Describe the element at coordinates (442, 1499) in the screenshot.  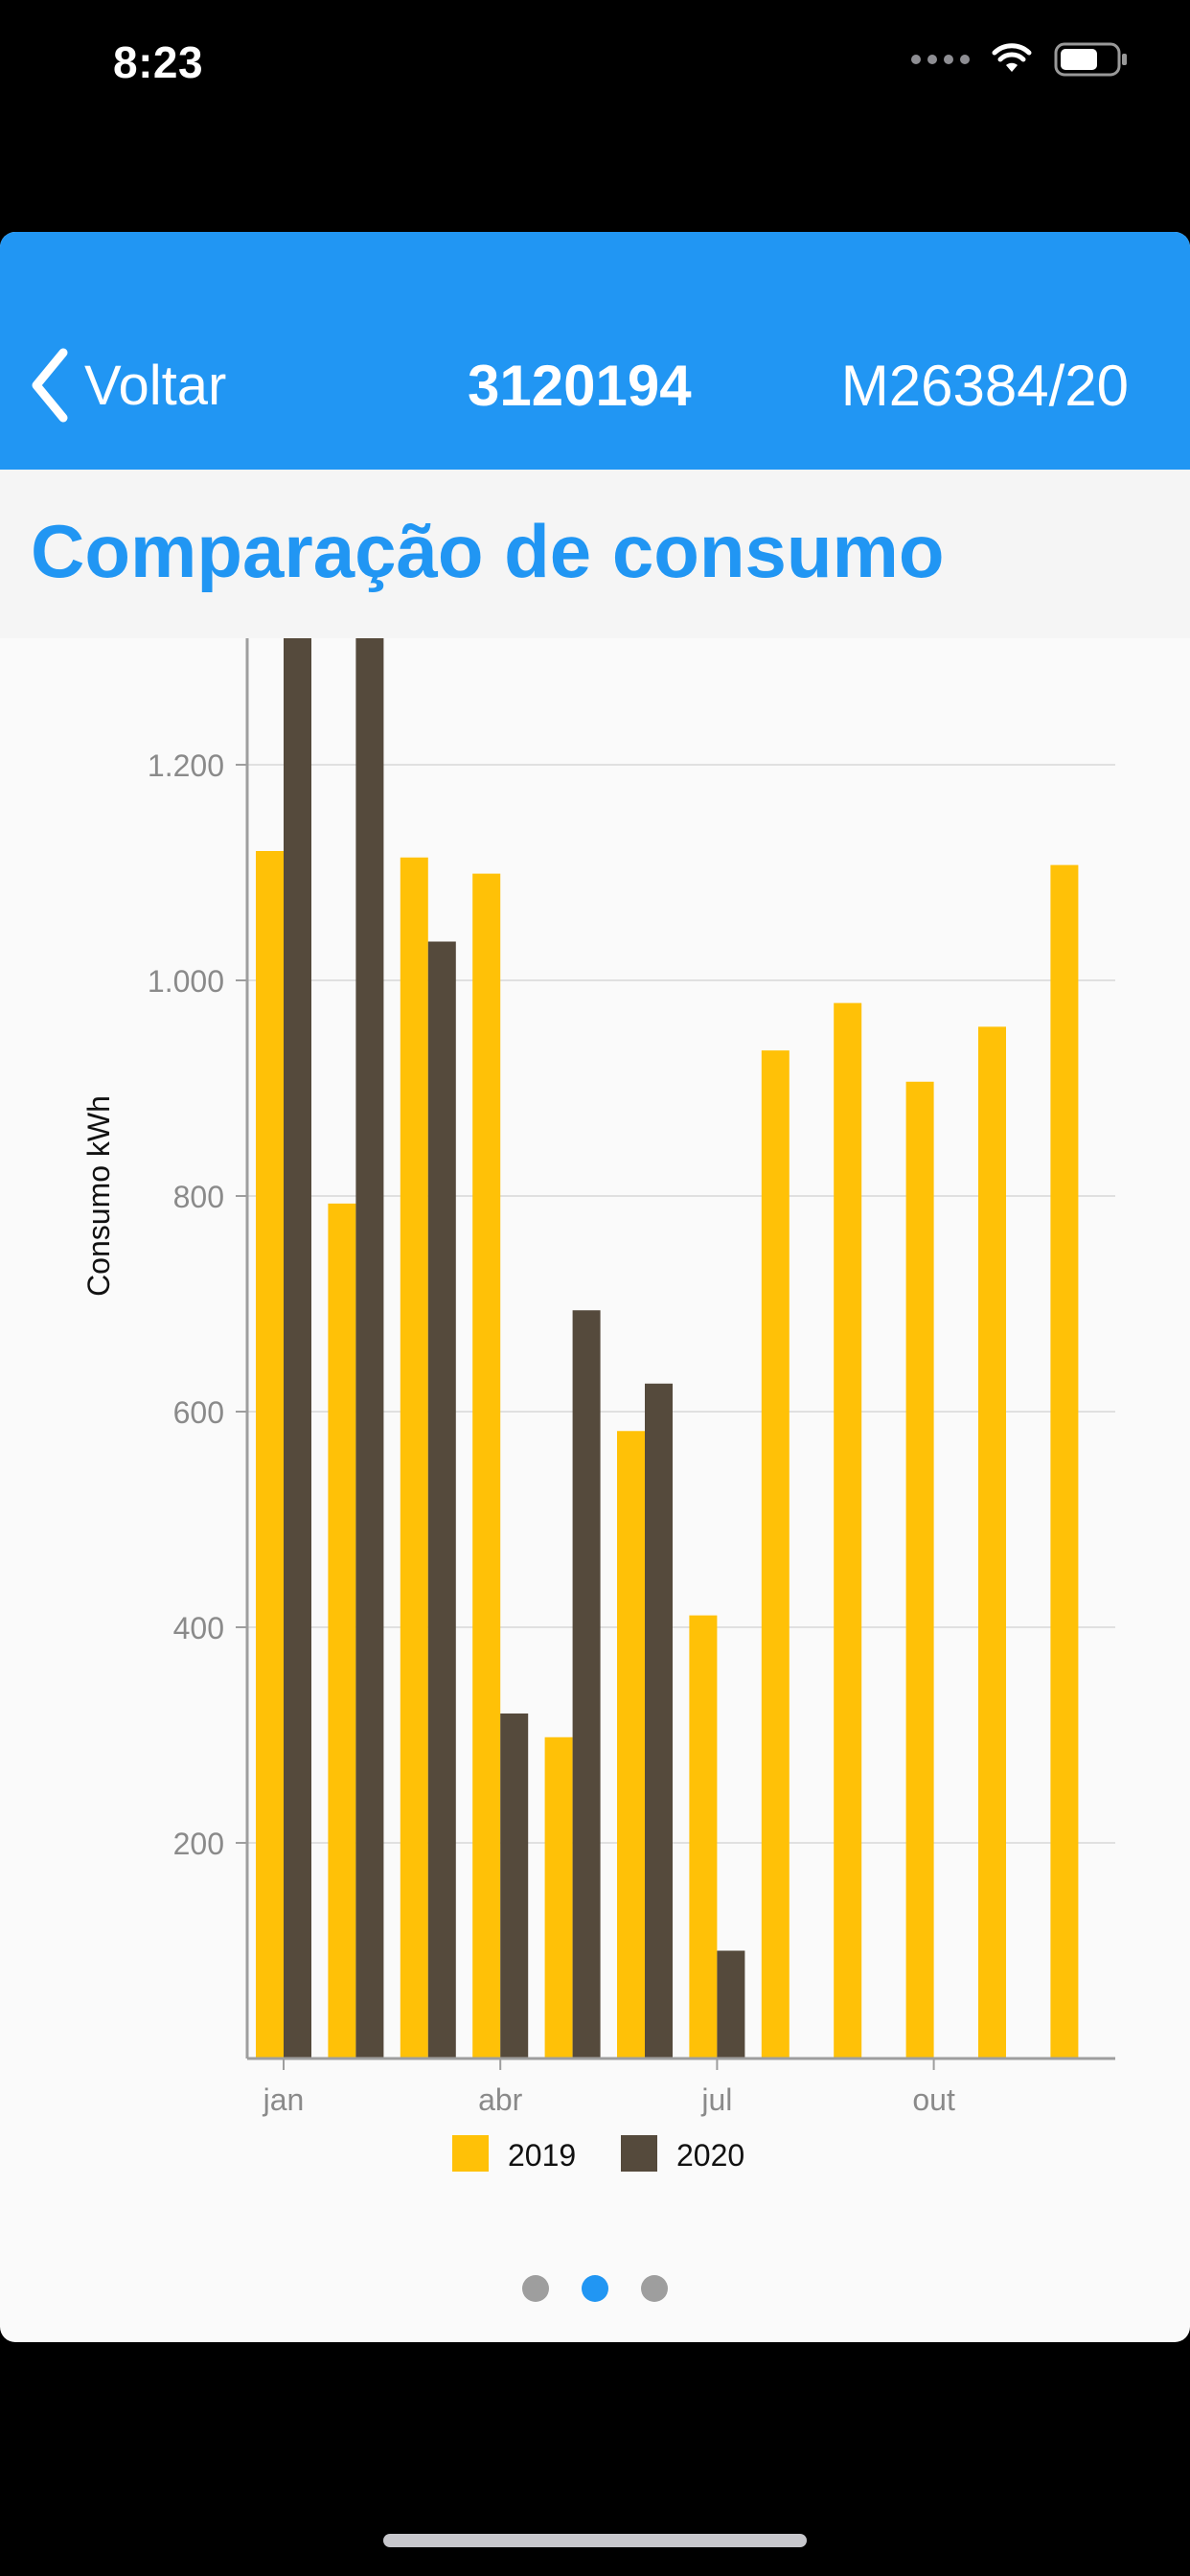
I see `bar-2020-mar` at that location.